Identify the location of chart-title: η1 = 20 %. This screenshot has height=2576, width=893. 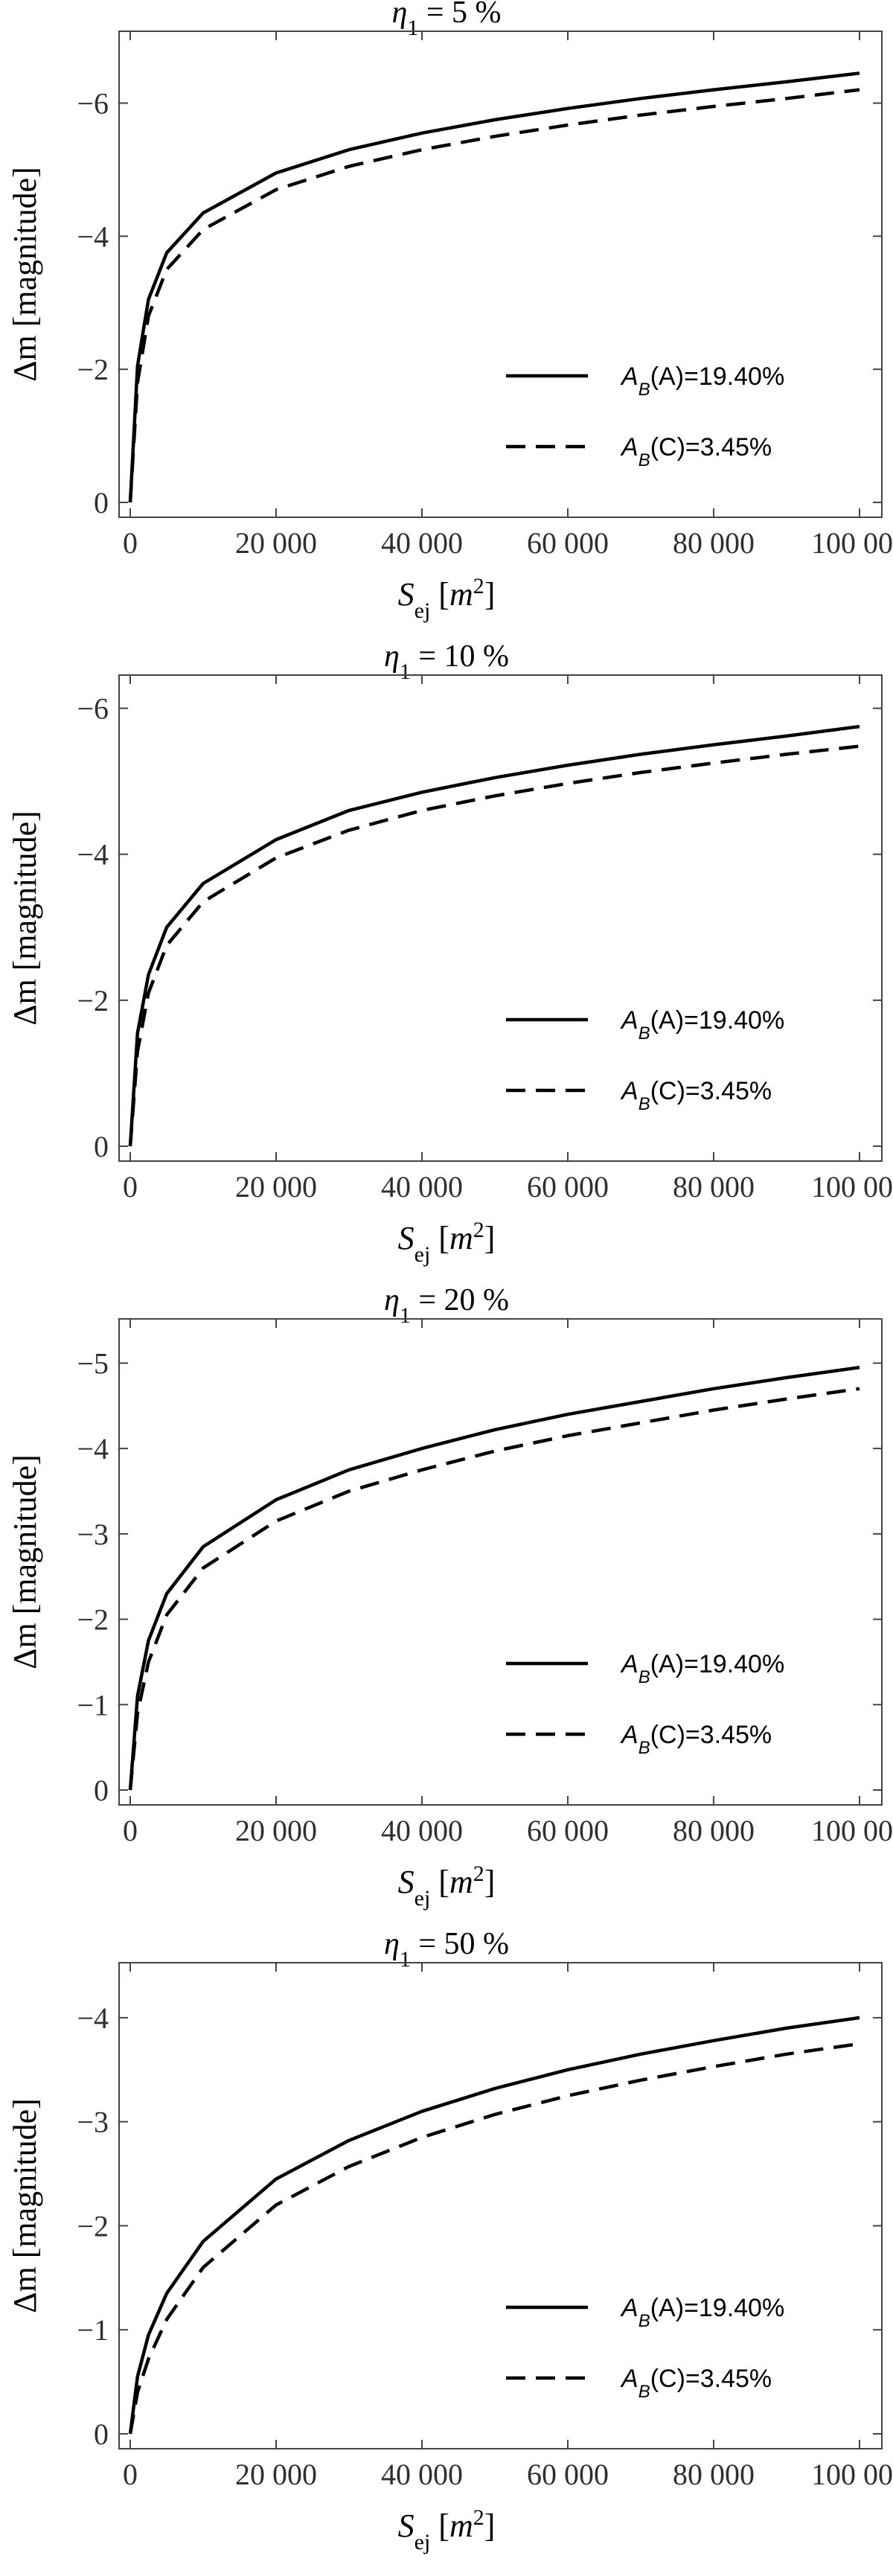
(446, 1305).